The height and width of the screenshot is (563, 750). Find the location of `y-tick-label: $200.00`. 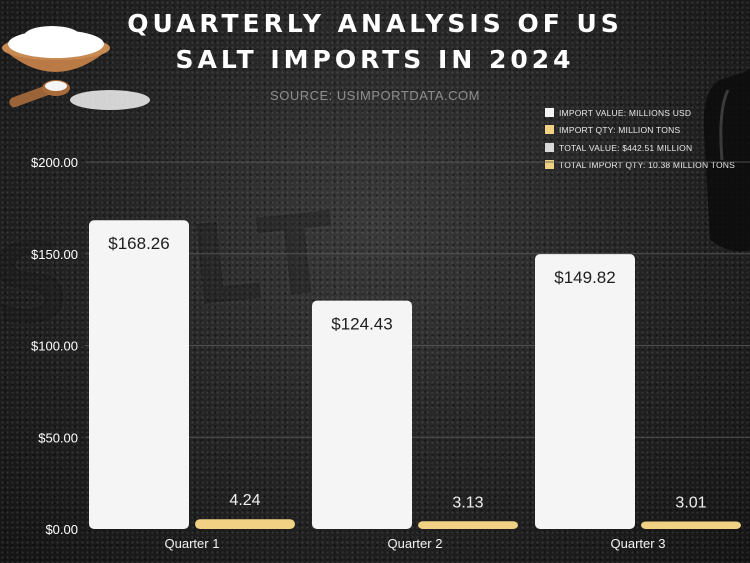

y-tick-label: $200.00 is located at coordinates (54, 162).